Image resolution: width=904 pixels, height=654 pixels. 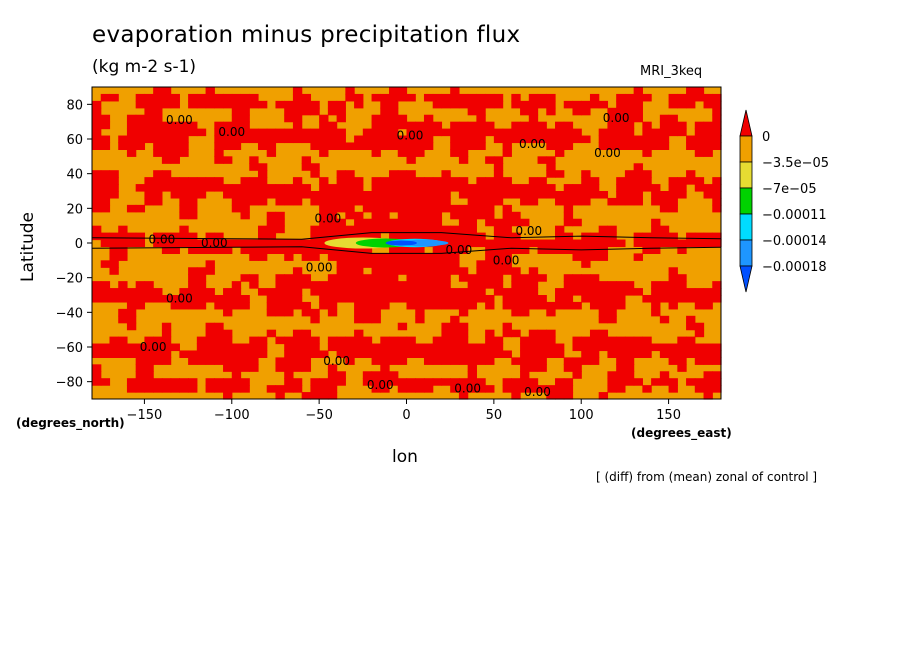 What do you see at coordinates (69, 348) in the screenshot?
I see `y-tick-label: −60` at bounding box center [69, 348].